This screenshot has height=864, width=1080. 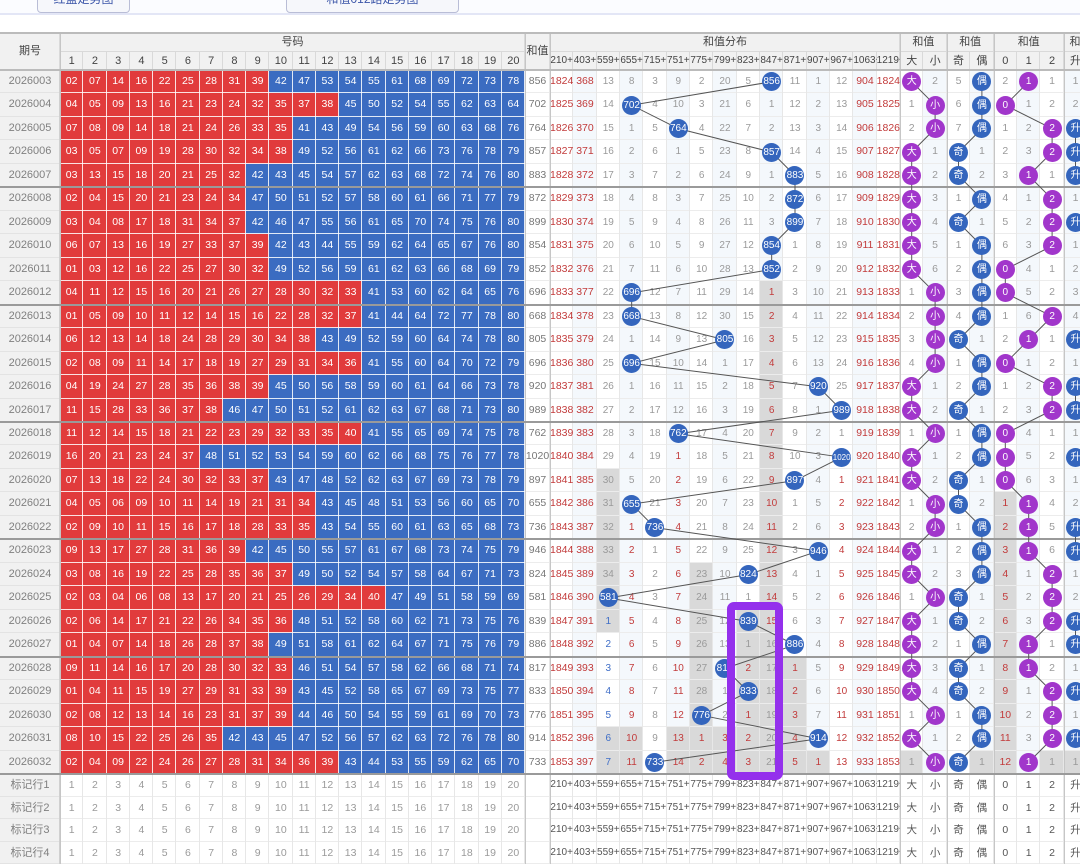 What do you see at coordinates (585, 410) in the screenshot?
I see `dist-cell: 382` at bounding box center [585, 410].